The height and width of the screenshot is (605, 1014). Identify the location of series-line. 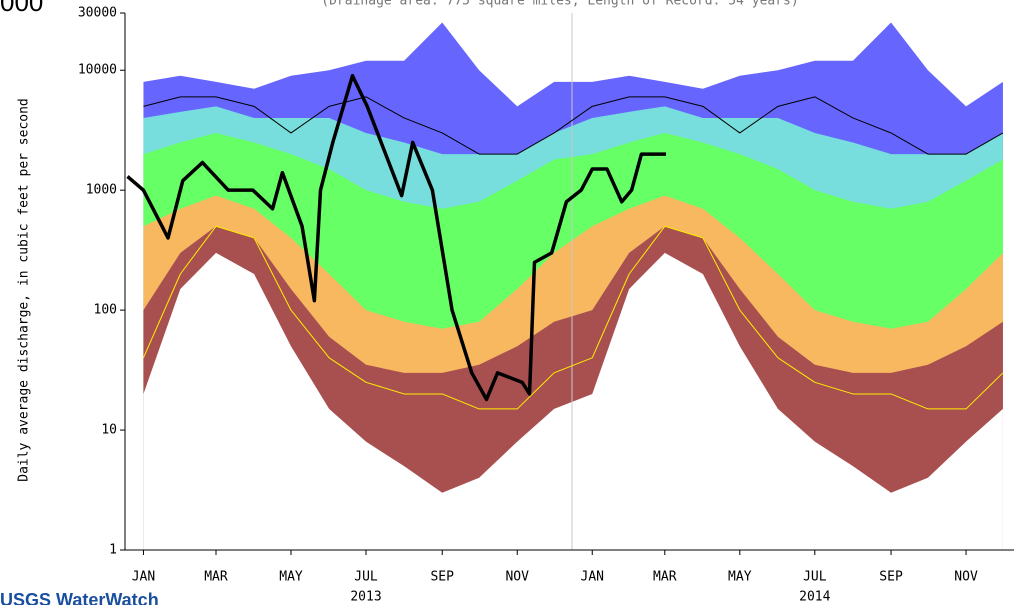
(573, 125).